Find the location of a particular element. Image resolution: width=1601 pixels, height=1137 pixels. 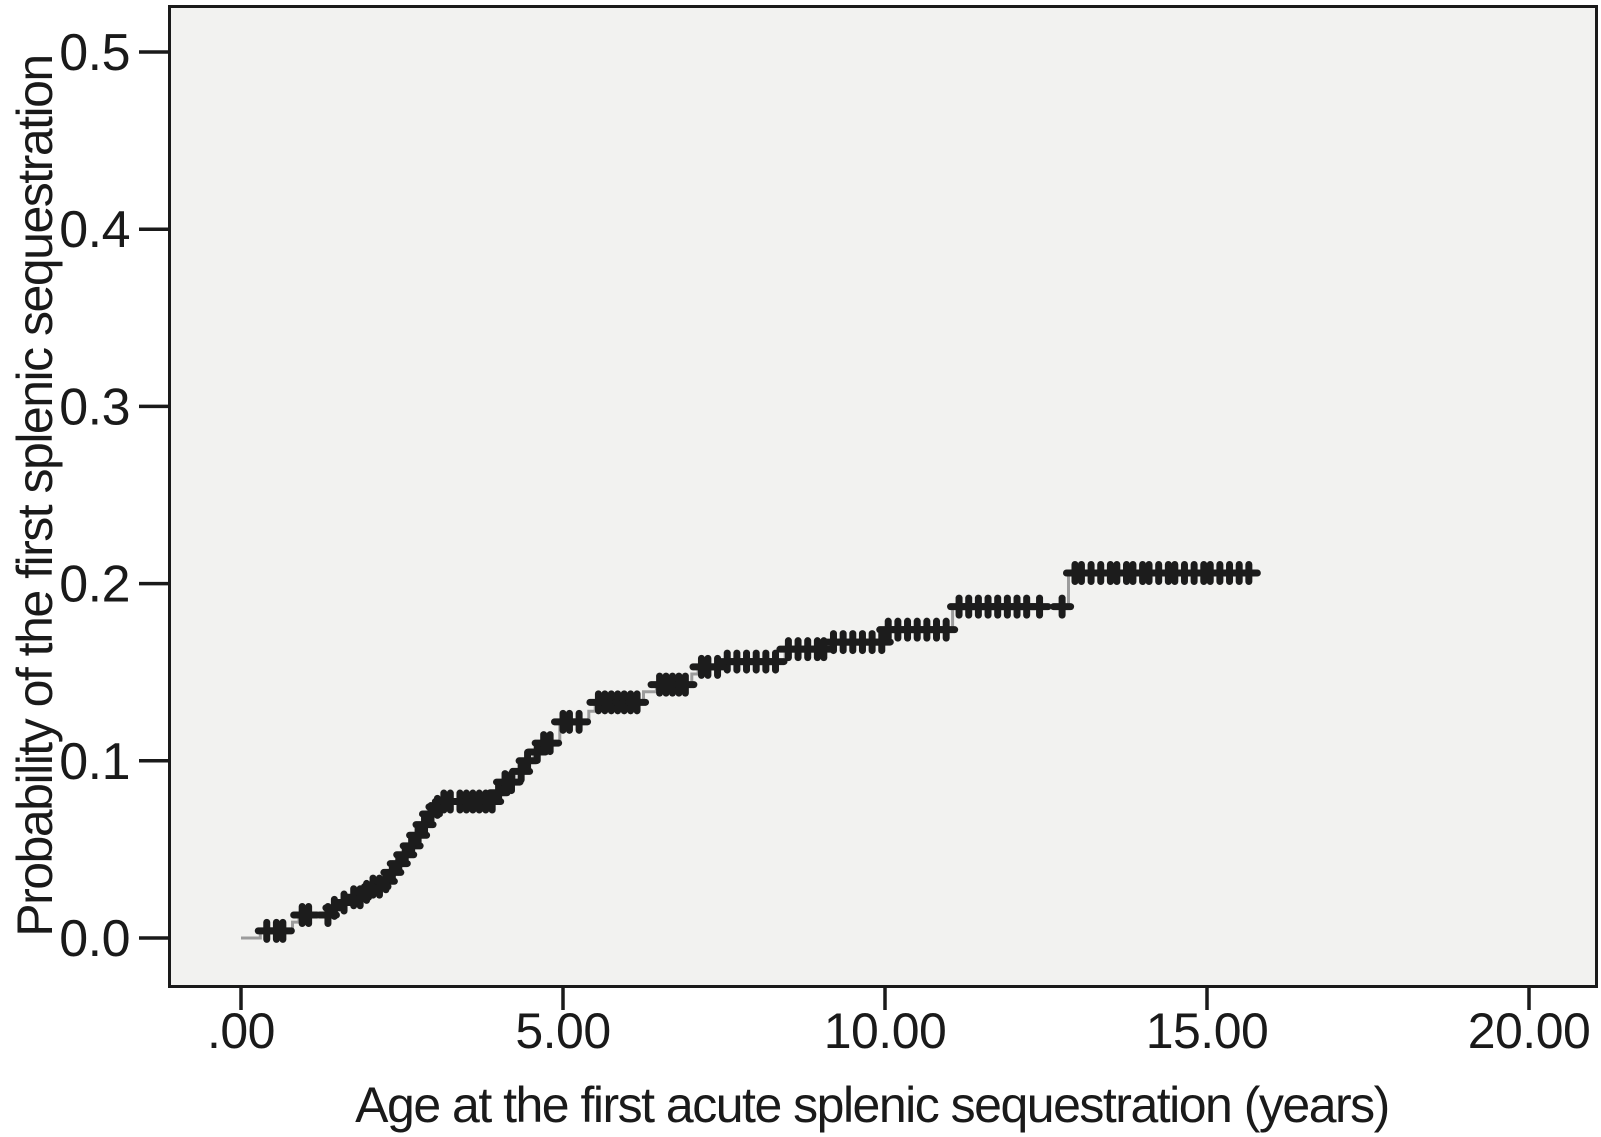

x-tick-label: 5.00 is located at coordinates (562, 1031).